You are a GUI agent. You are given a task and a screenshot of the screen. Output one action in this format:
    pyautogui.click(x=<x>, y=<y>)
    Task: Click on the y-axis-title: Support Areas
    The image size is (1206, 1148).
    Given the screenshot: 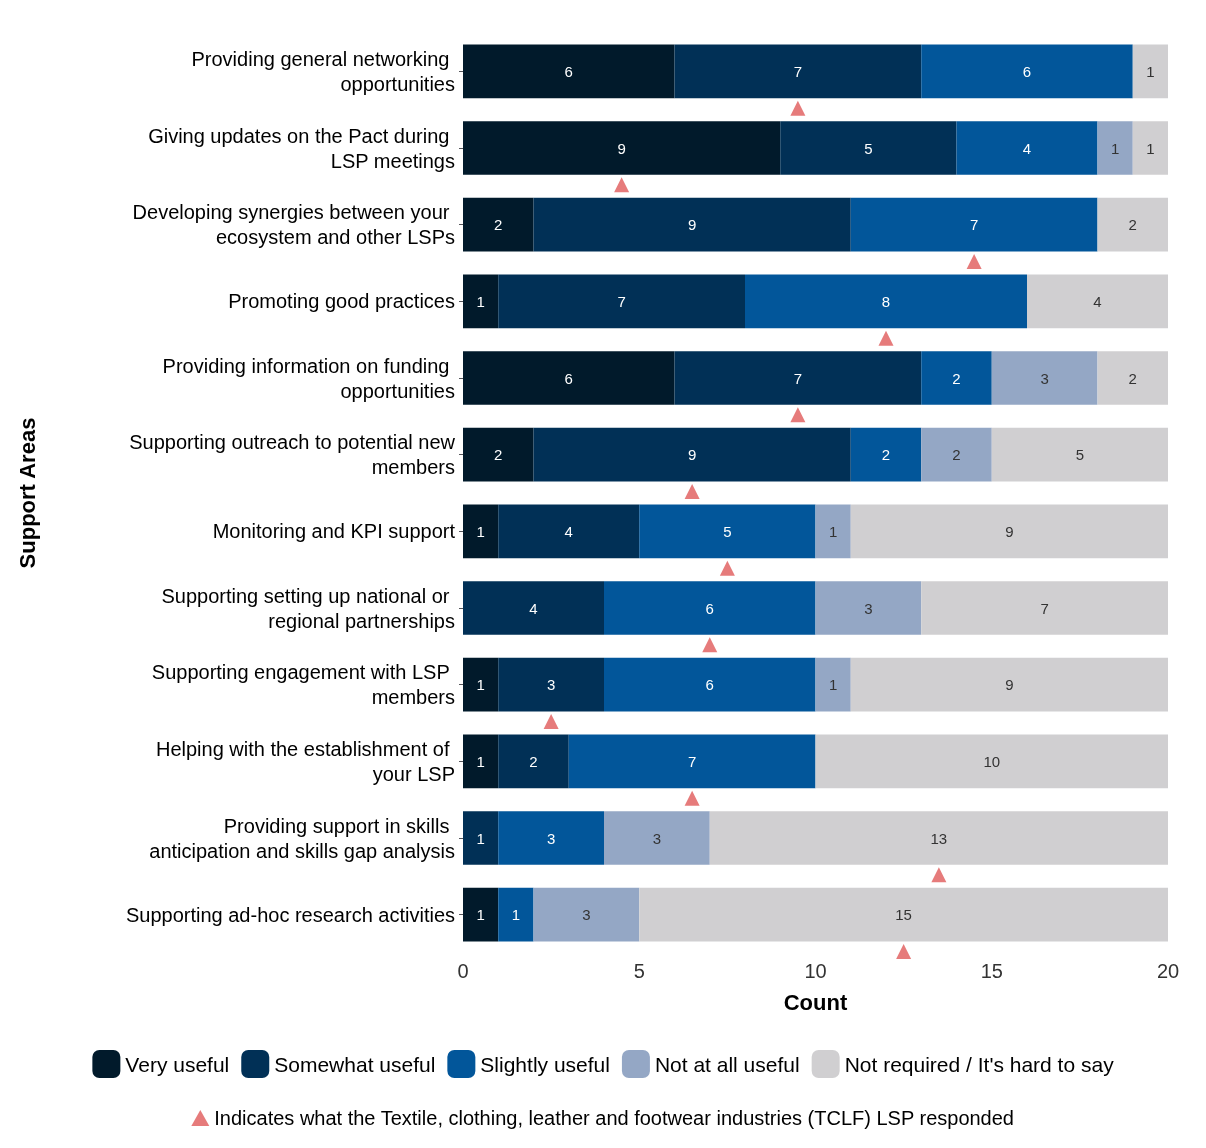 What is the action you would take?
    pyautogui.click(x=27, y=493)
    